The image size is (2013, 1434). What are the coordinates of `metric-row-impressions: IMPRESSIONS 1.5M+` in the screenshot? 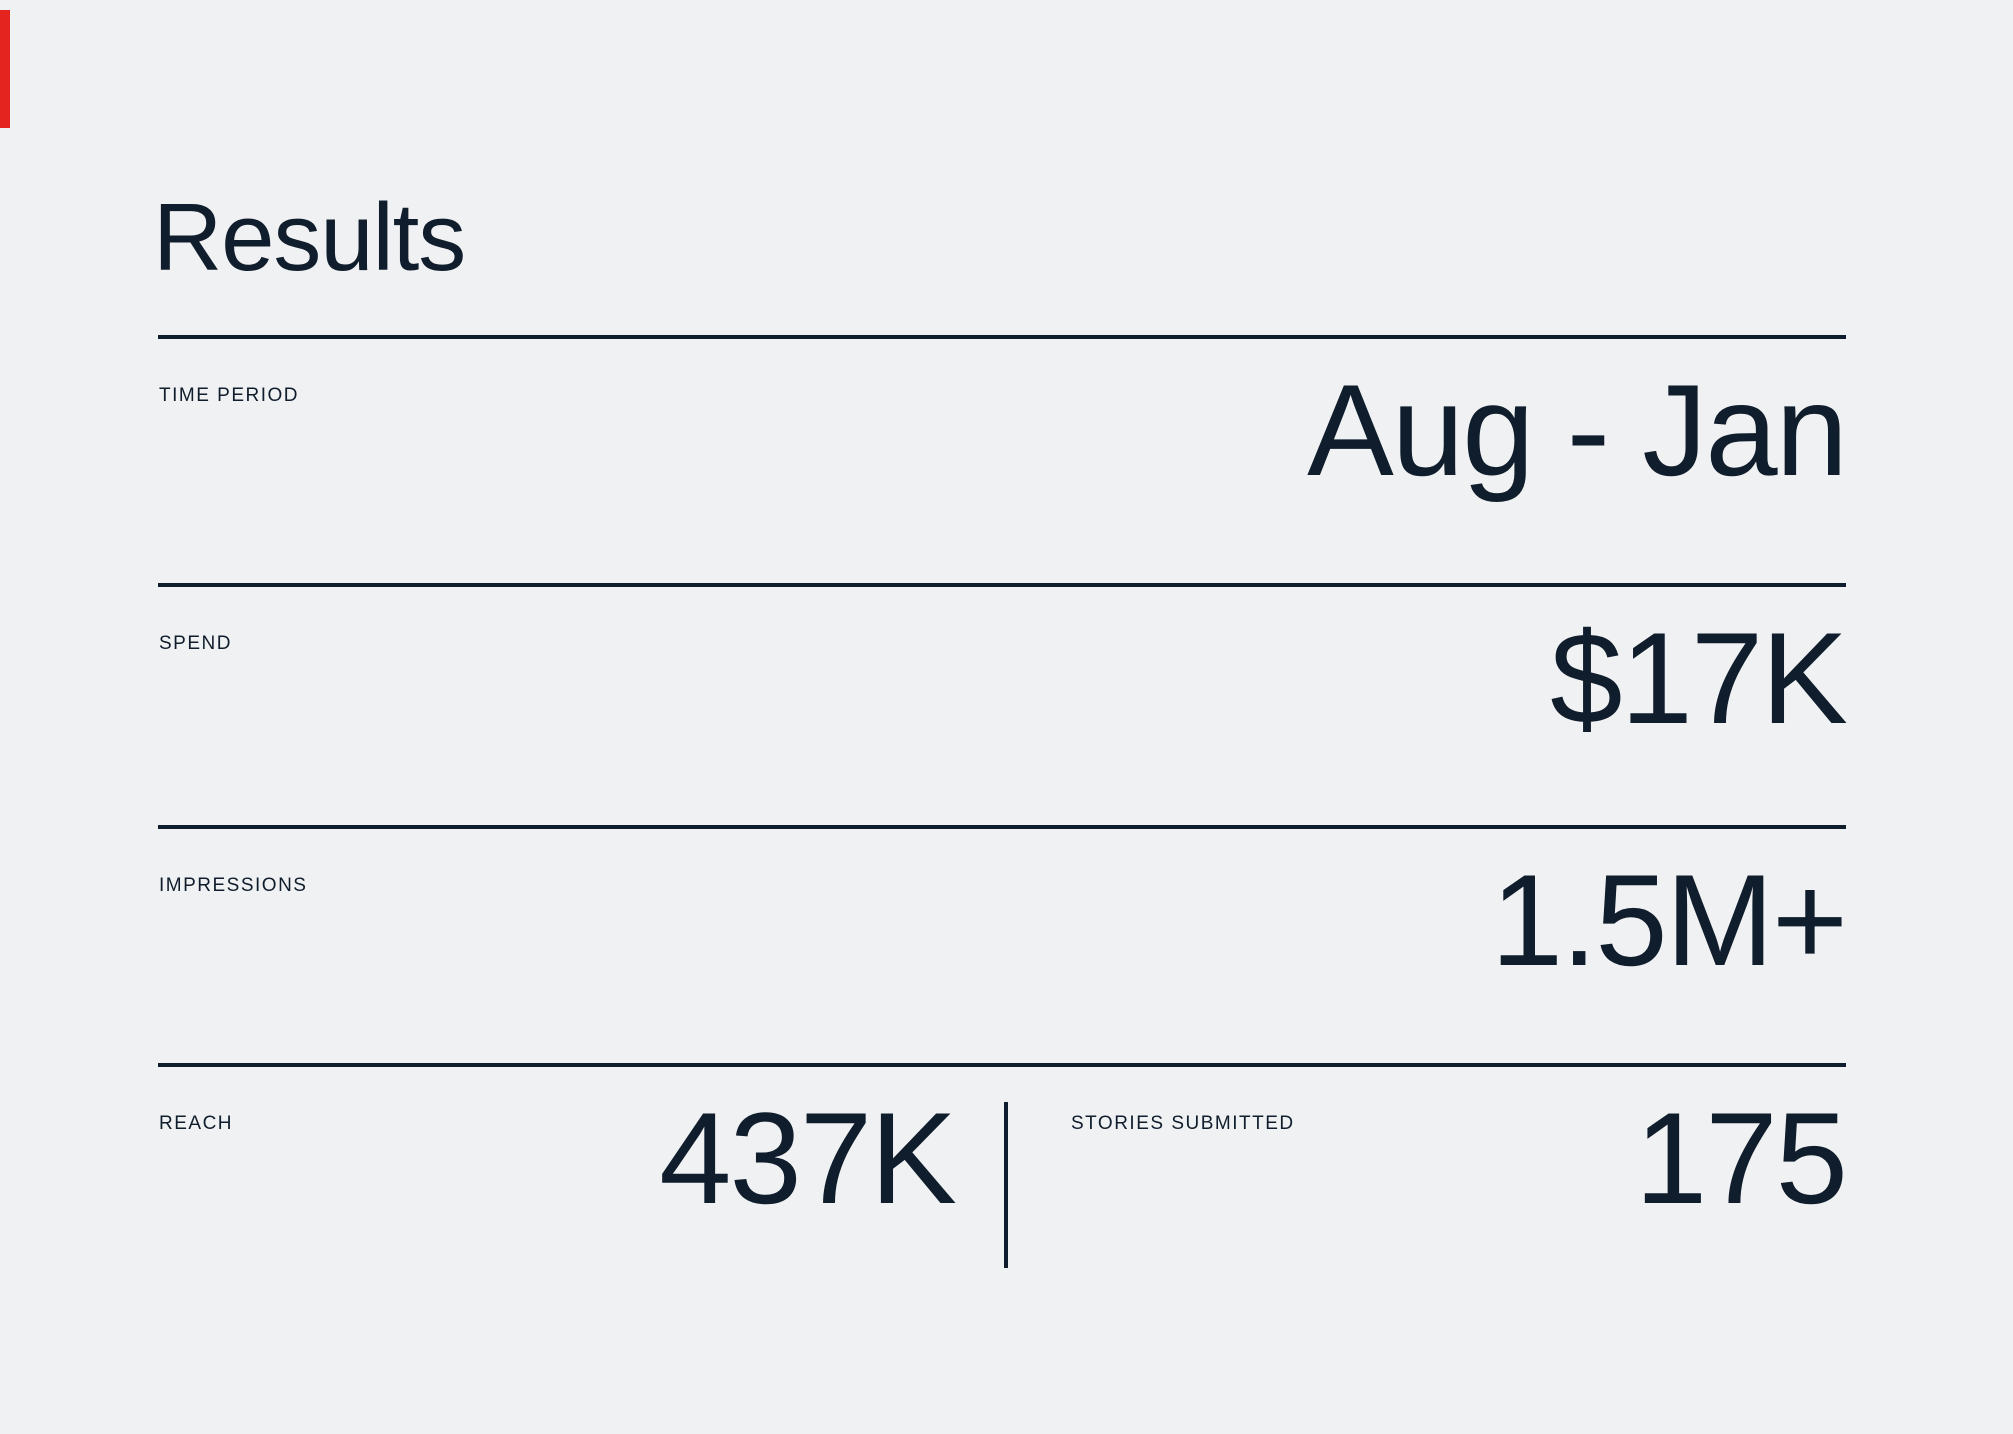 It's located at (1003, 944).